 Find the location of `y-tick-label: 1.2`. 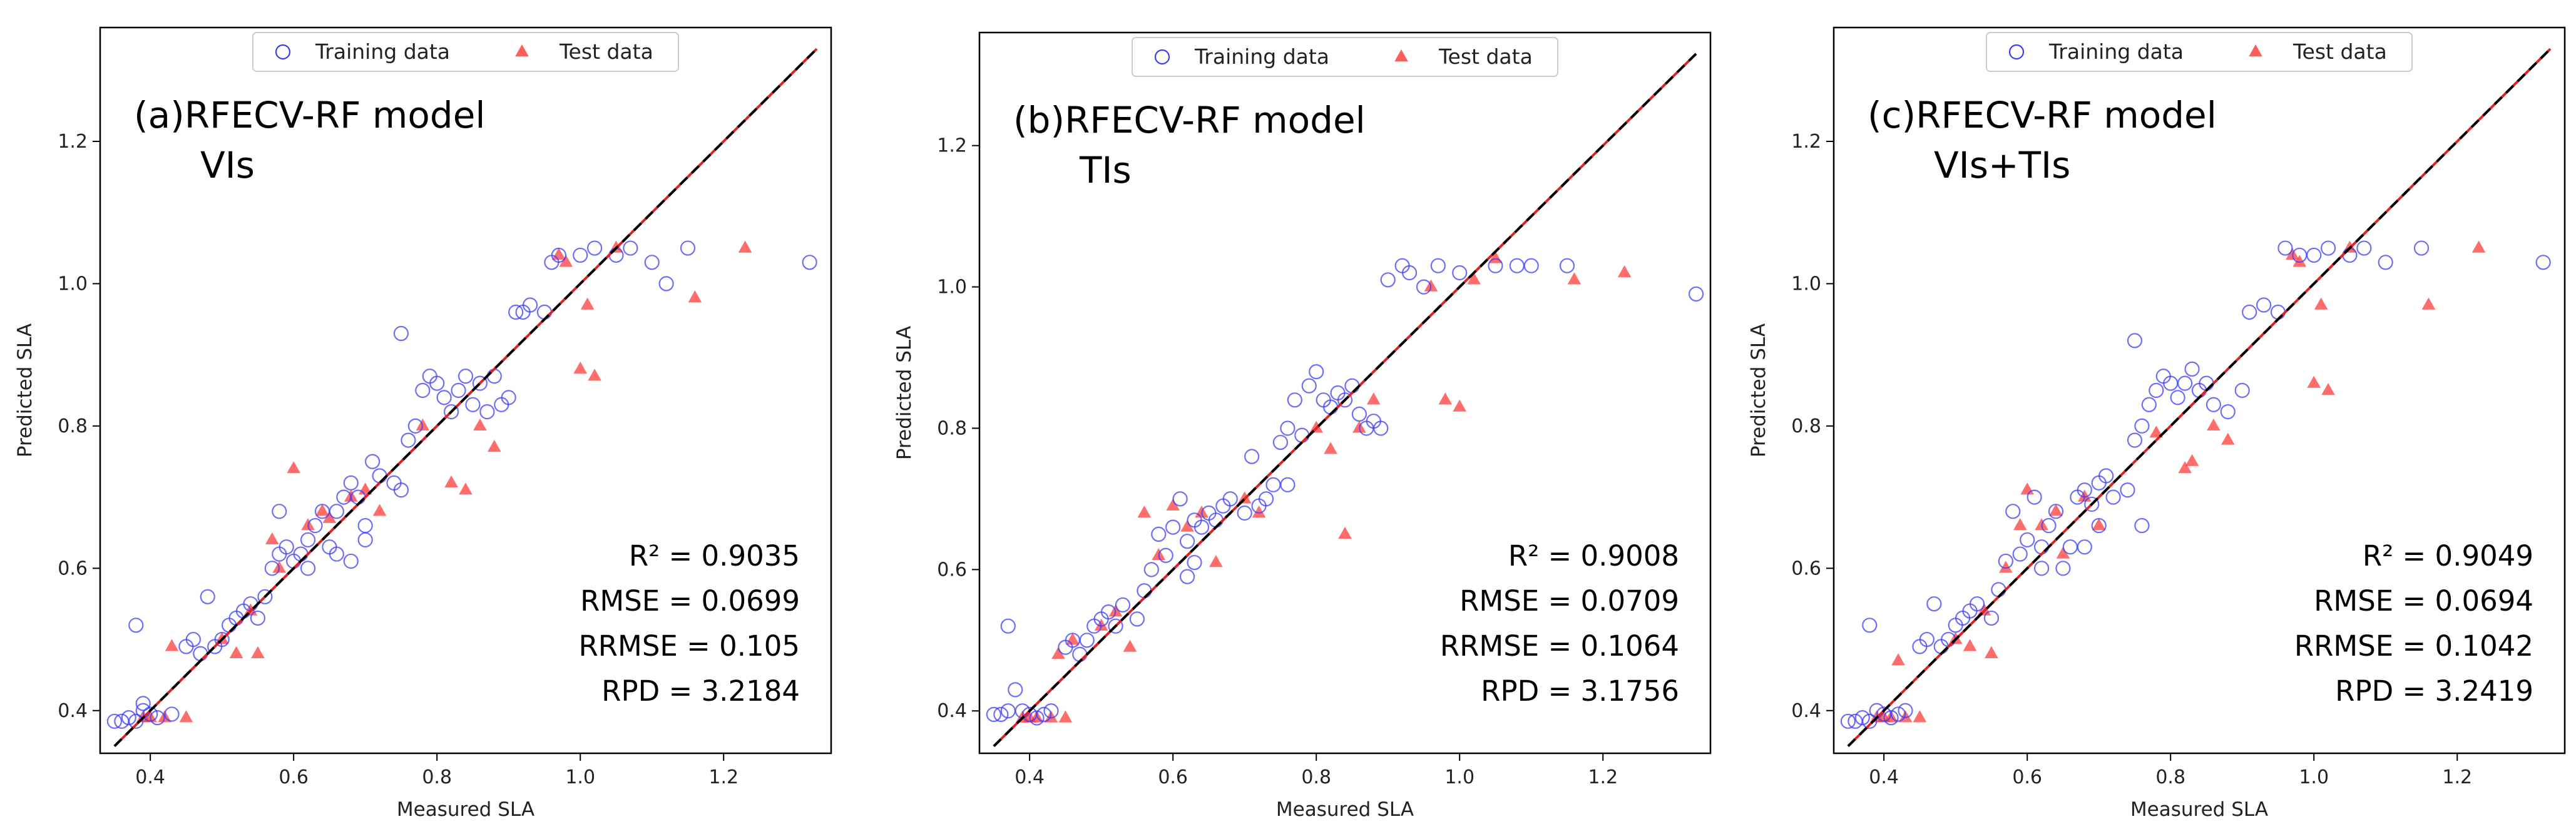

y-tick-label: 1.2 is located at coordinates (952, 146).